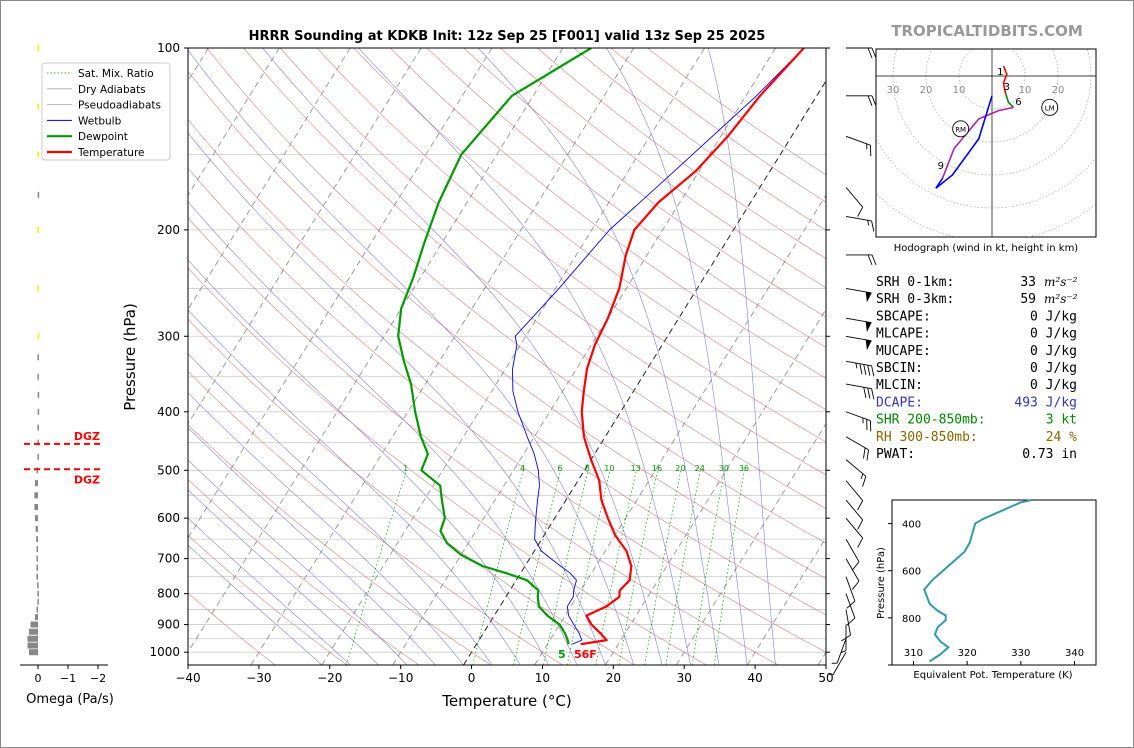  I want to click on theta-e-x-tick-label: 330, so click(1020, 653).